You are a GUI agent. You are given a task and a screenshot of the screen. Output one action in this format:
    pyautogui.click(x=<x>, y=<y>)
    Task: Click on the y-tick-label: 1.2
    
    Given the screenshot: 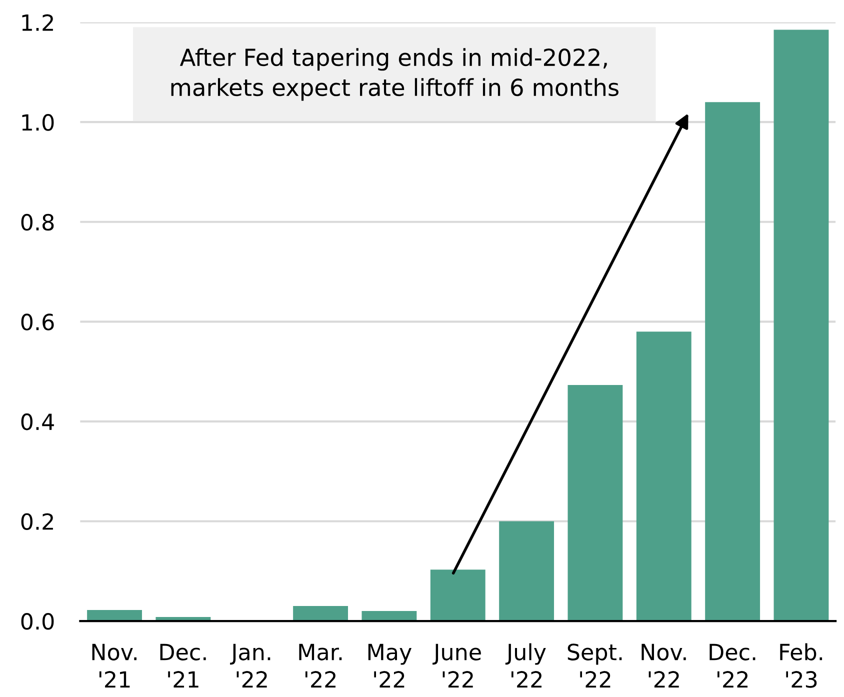 What is the action you would take?
    pyautogui.click(x=37, y=22)
    